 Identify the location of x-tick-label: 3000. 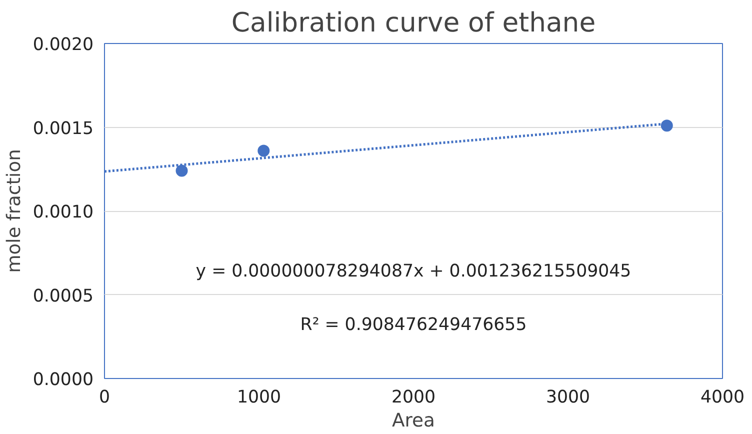
(568, 398).